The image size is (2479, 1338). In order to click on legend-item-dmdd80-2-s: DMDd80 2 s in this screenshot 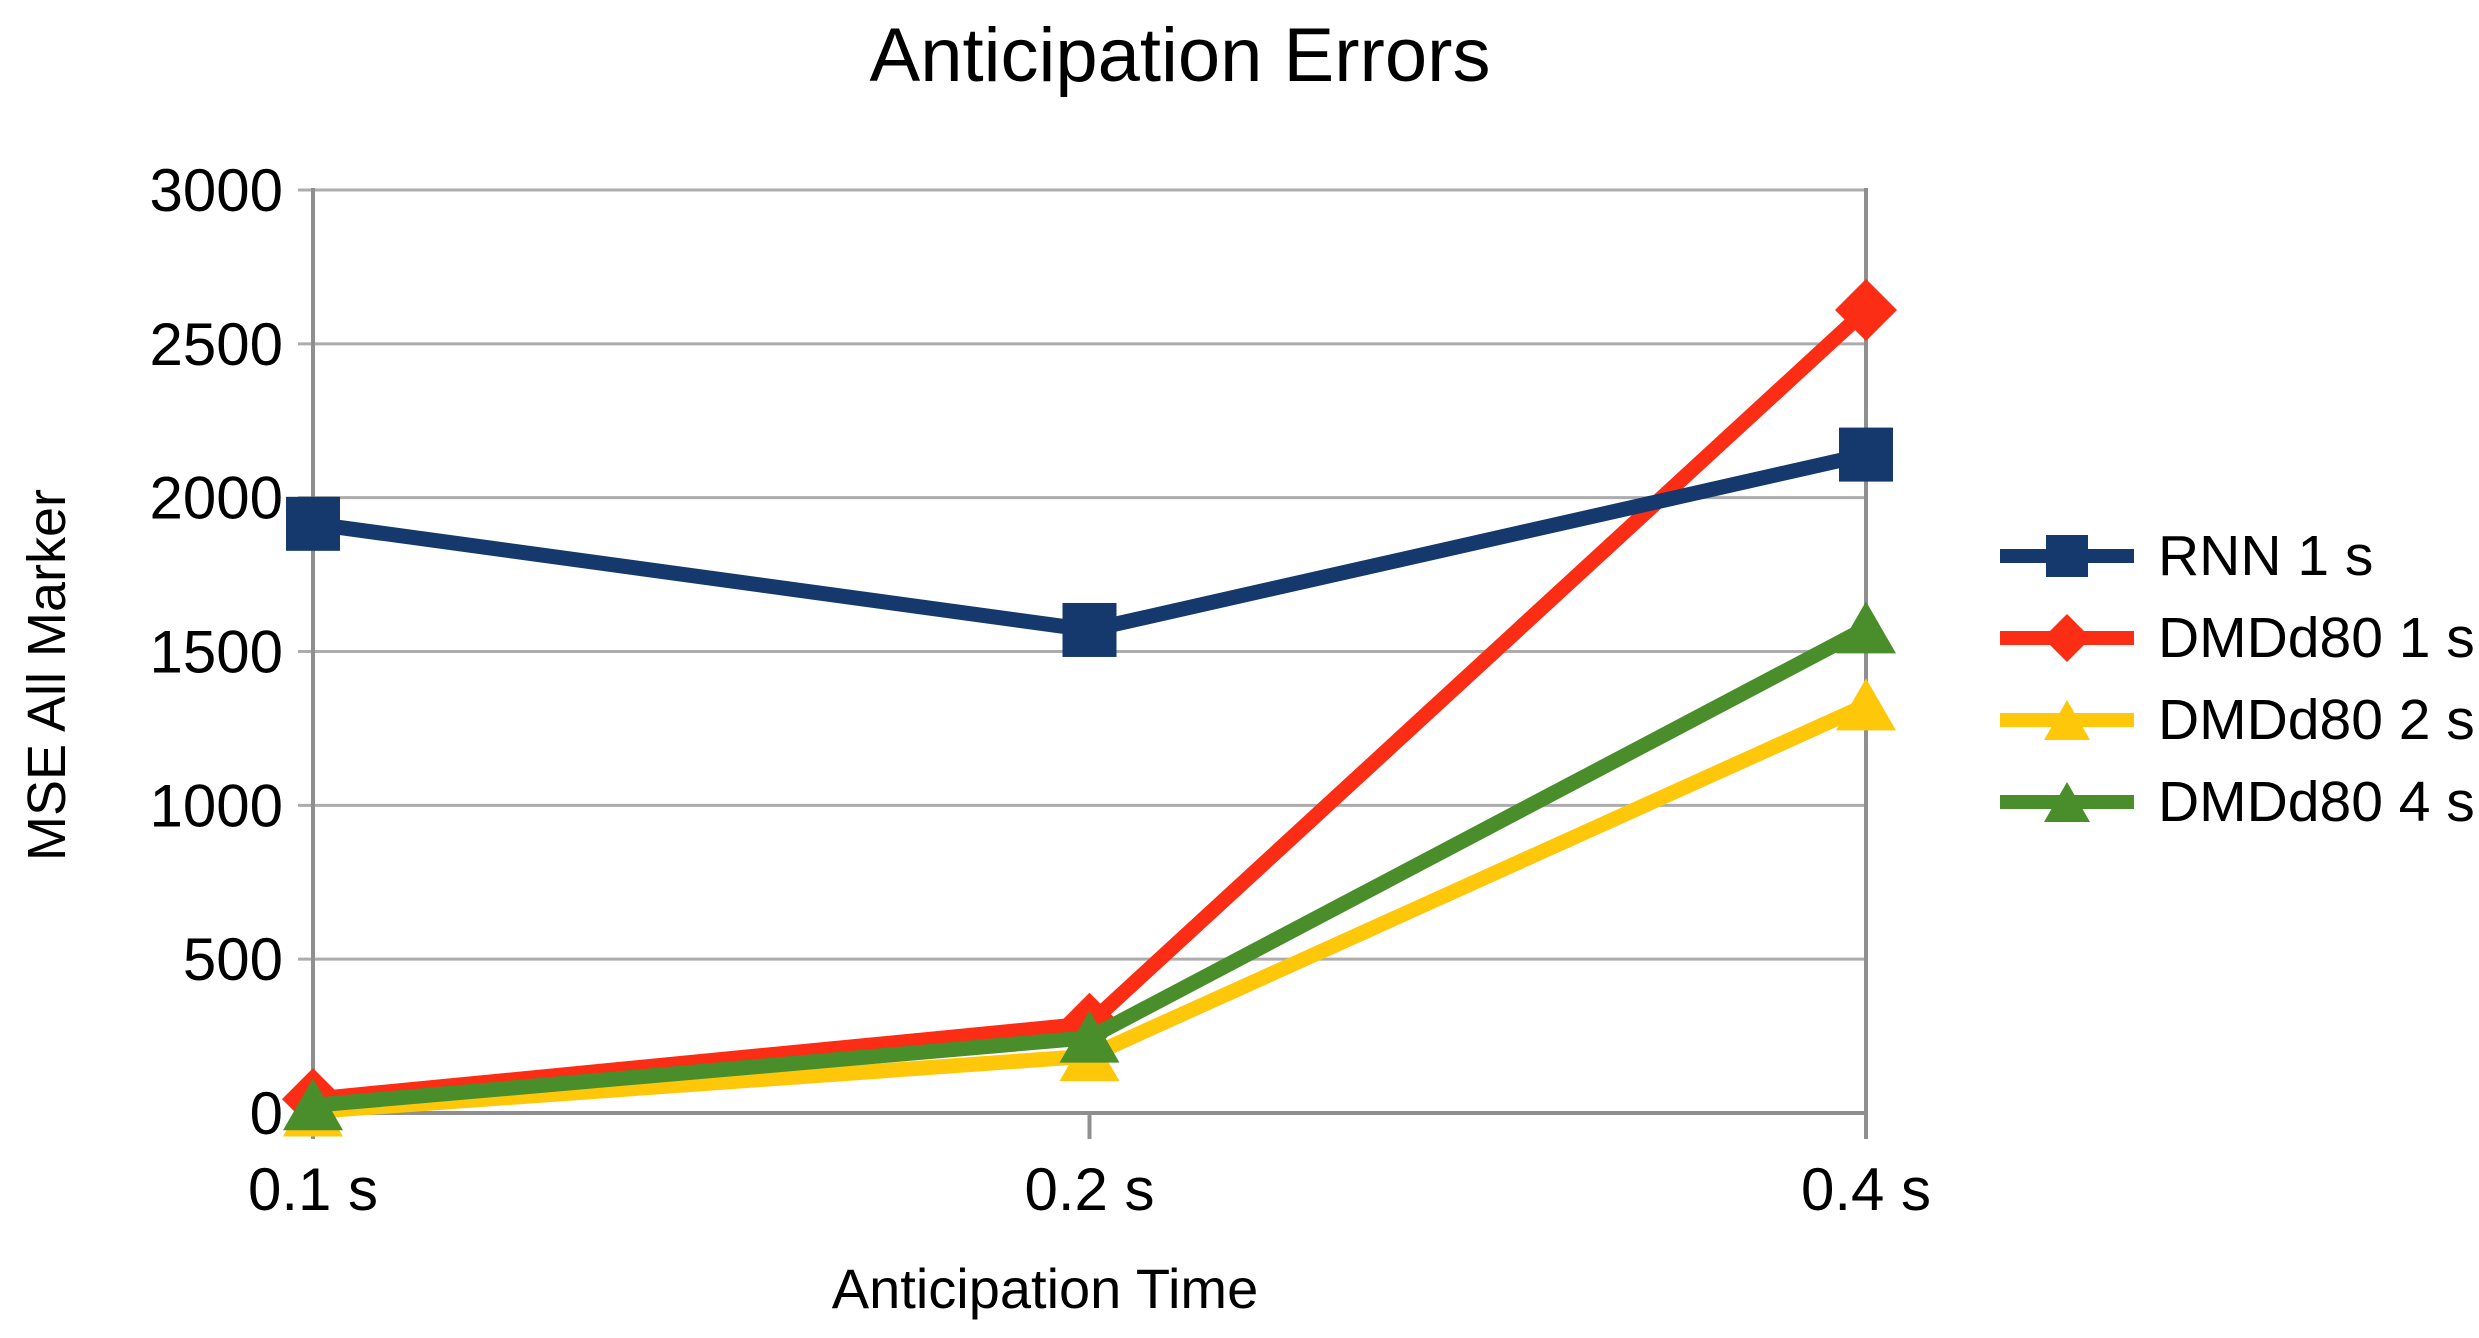, I will do `click(2233, 720)`.